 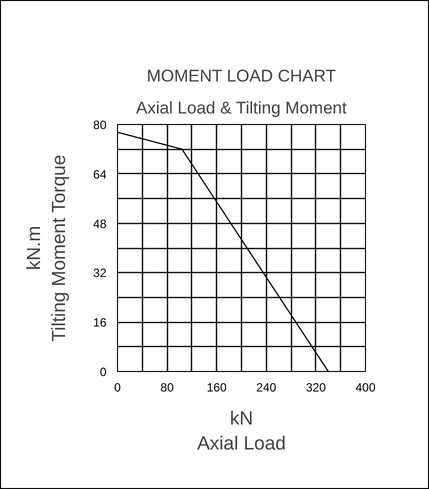 I want to click on y-tick-label: 80, so click(x=100, y=125).